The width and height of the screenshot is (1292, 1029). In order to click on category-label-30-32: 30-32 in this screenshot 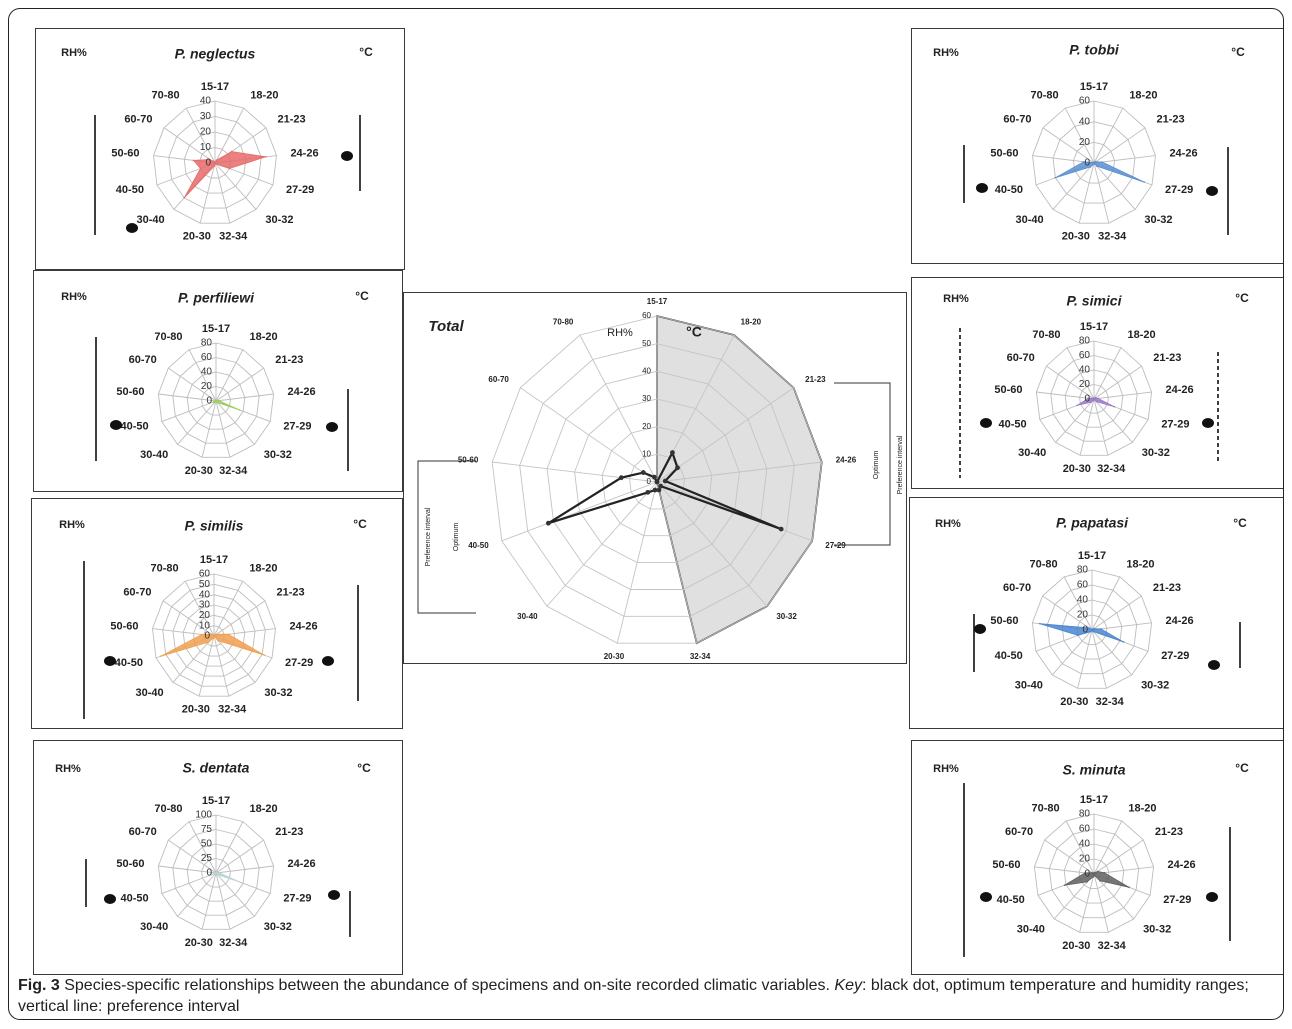, I will do `click(278, 927)`.